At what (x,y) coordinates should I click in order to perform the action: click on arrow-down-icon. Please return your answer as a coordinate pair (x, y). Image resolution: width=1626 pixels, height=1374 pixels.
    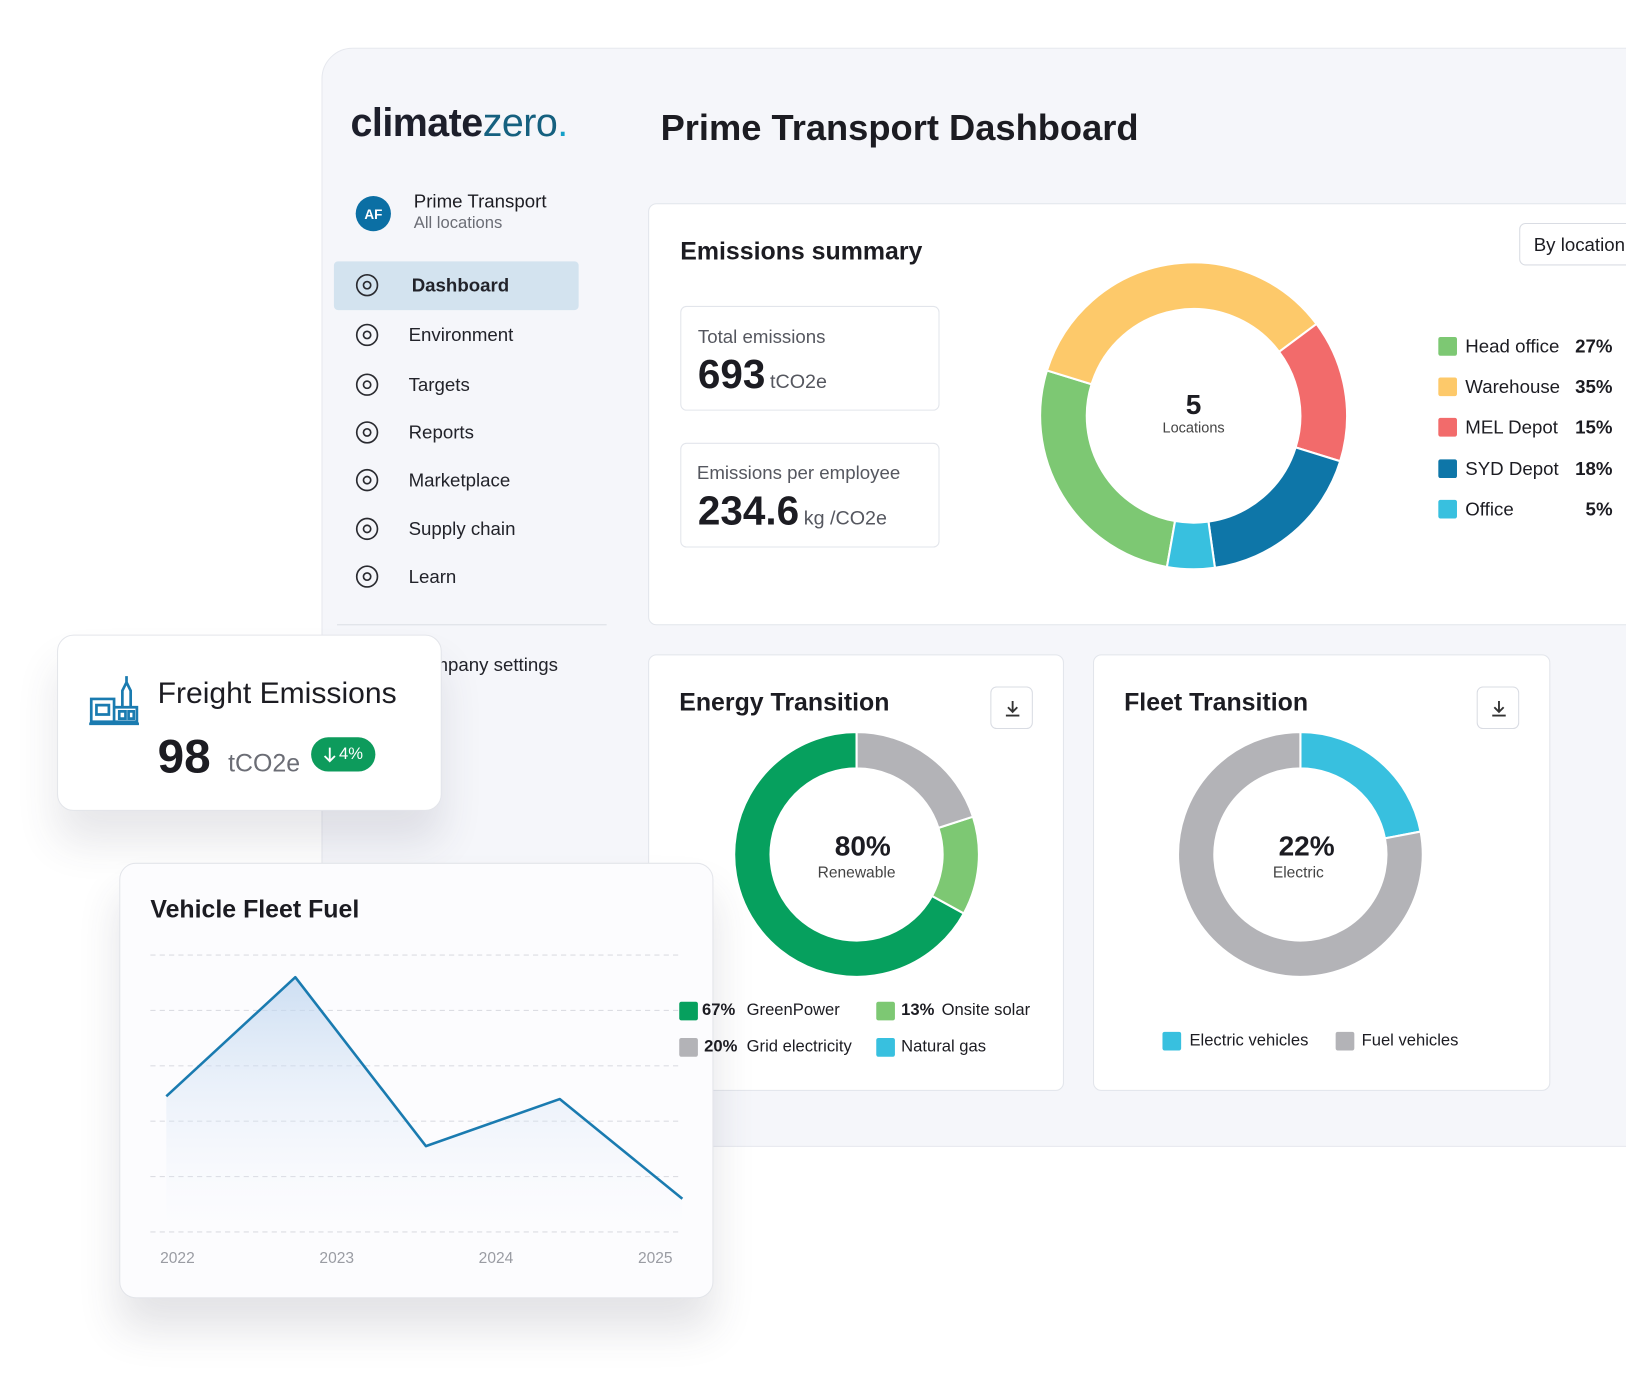
    Looking at the image, I should click on (329, 754).